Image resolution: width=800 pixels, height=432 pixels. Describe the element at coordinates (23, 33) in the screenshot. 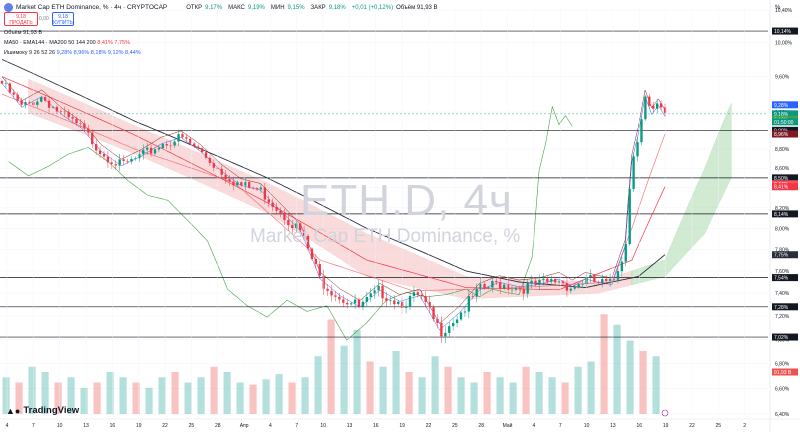

I see `indicator-volume: Объём 91,93 В` at that location.